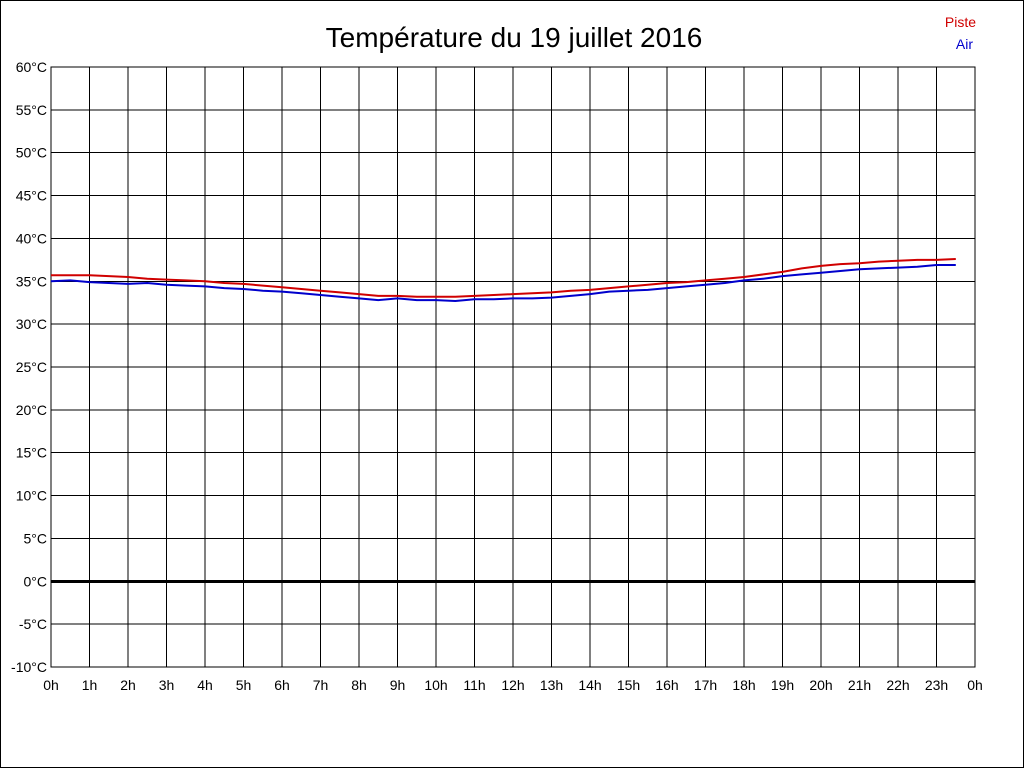 The width and height of the screenshot is (1024, 769). Describe the element at coordinates (820, 685) in the screenshot. I see `x-tick-label: 20h` at that location.